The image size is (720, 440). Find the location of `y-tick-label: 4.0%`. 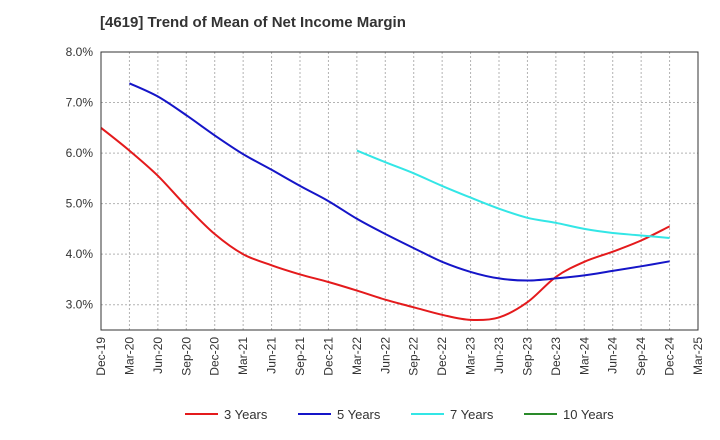

y-tick-label: 4.0% is located at coordinates (80, 254).